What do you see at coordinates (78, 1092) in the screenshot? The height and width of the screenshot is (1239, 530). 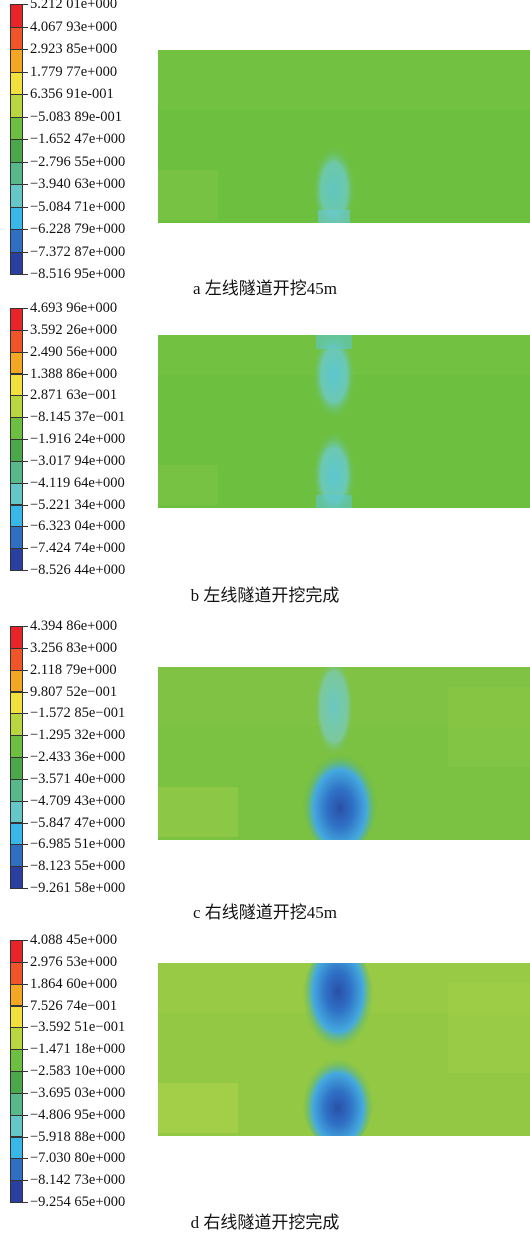 I see `legend-label: −3.695 03e+000` at bounding box center [78, 1092].